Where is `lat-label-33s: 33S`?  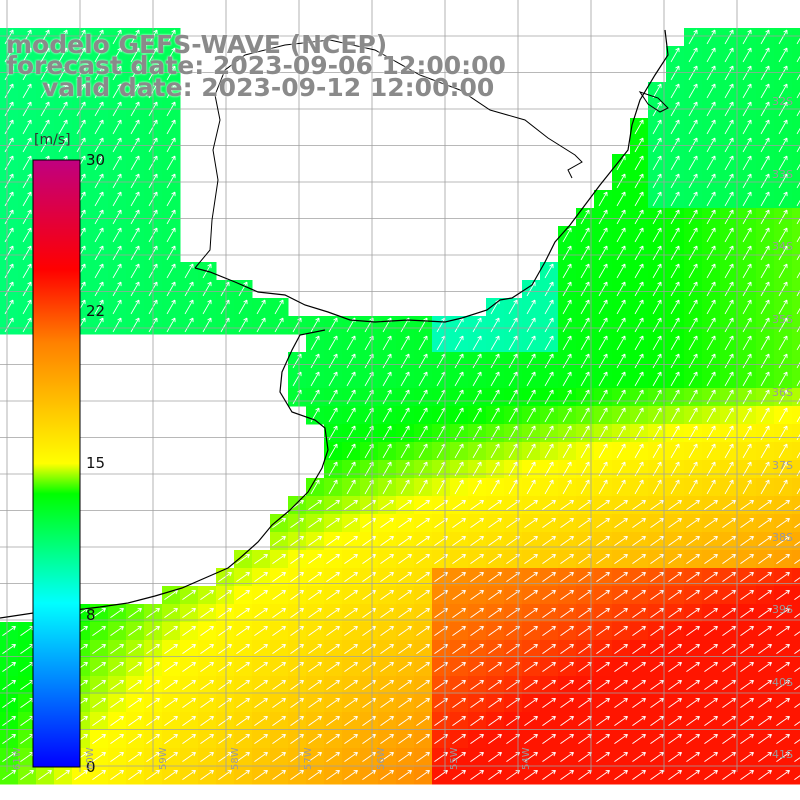 lat-label-33s: 33S is located at coordinates (782, 174).